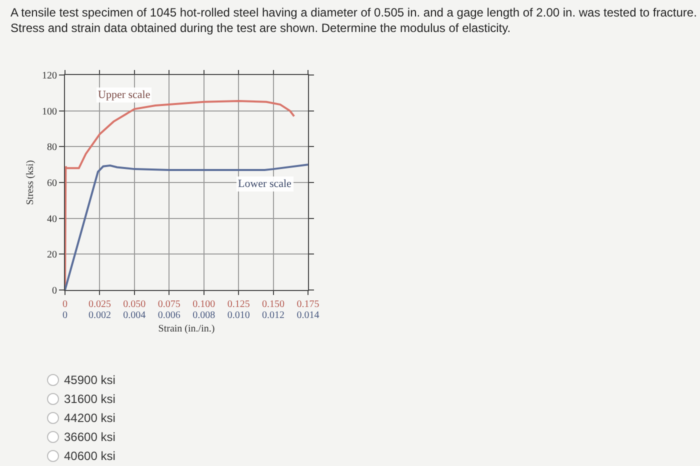 The image size is (700, 466). Describe the element at coordinates (65, 315) in the screenshot. I see `x2-tick-label: 0` at that location.